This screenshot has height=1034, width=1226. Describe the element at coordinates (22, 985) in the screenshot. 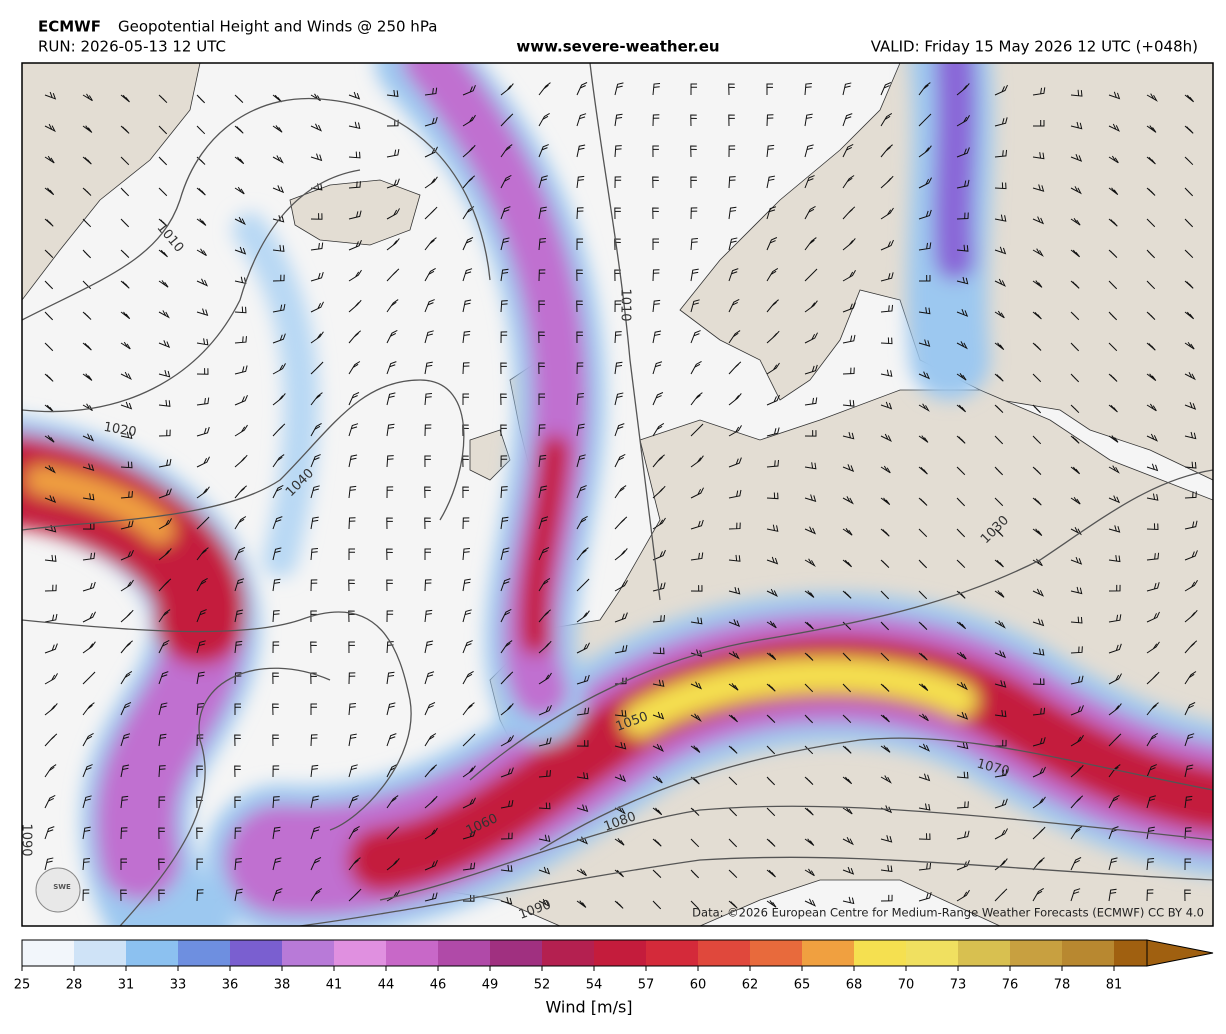

I see `colorbar-tick-label: 25` at that location.